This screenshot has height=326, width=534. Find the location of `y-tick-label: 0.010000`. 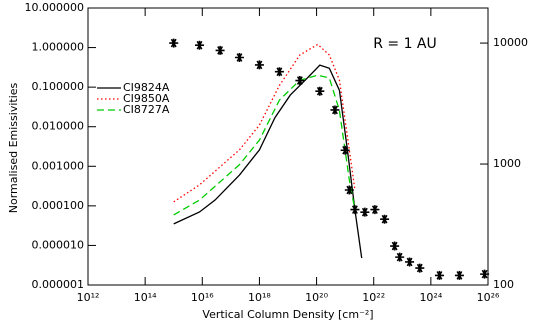

y-tick-label: 0.010000 is located at coordinates (58, 126).